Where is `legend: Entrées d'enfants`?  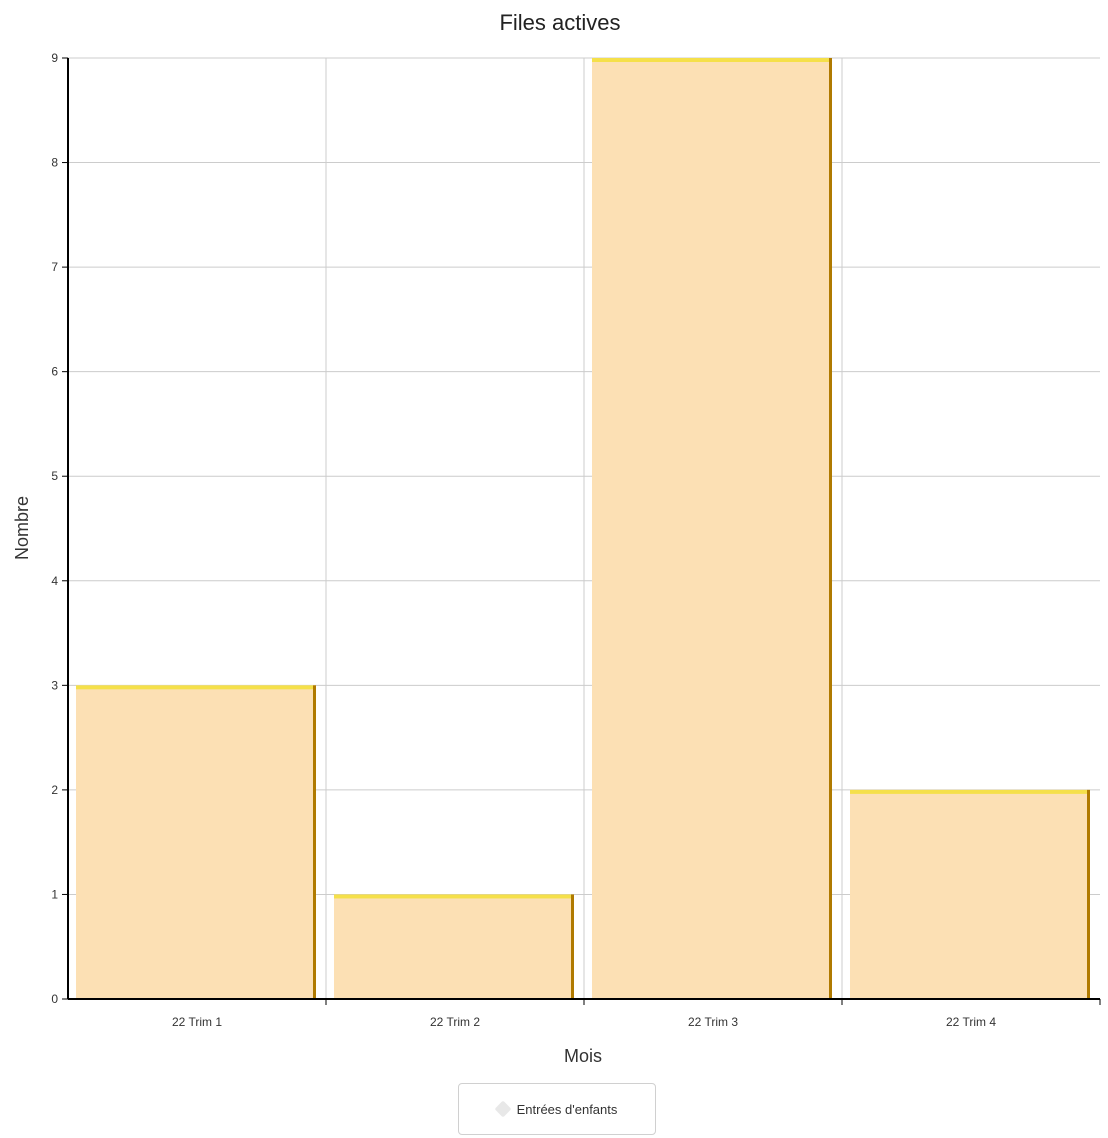
legend: Entrées d'enfants is located at coordinates (557, 1109).